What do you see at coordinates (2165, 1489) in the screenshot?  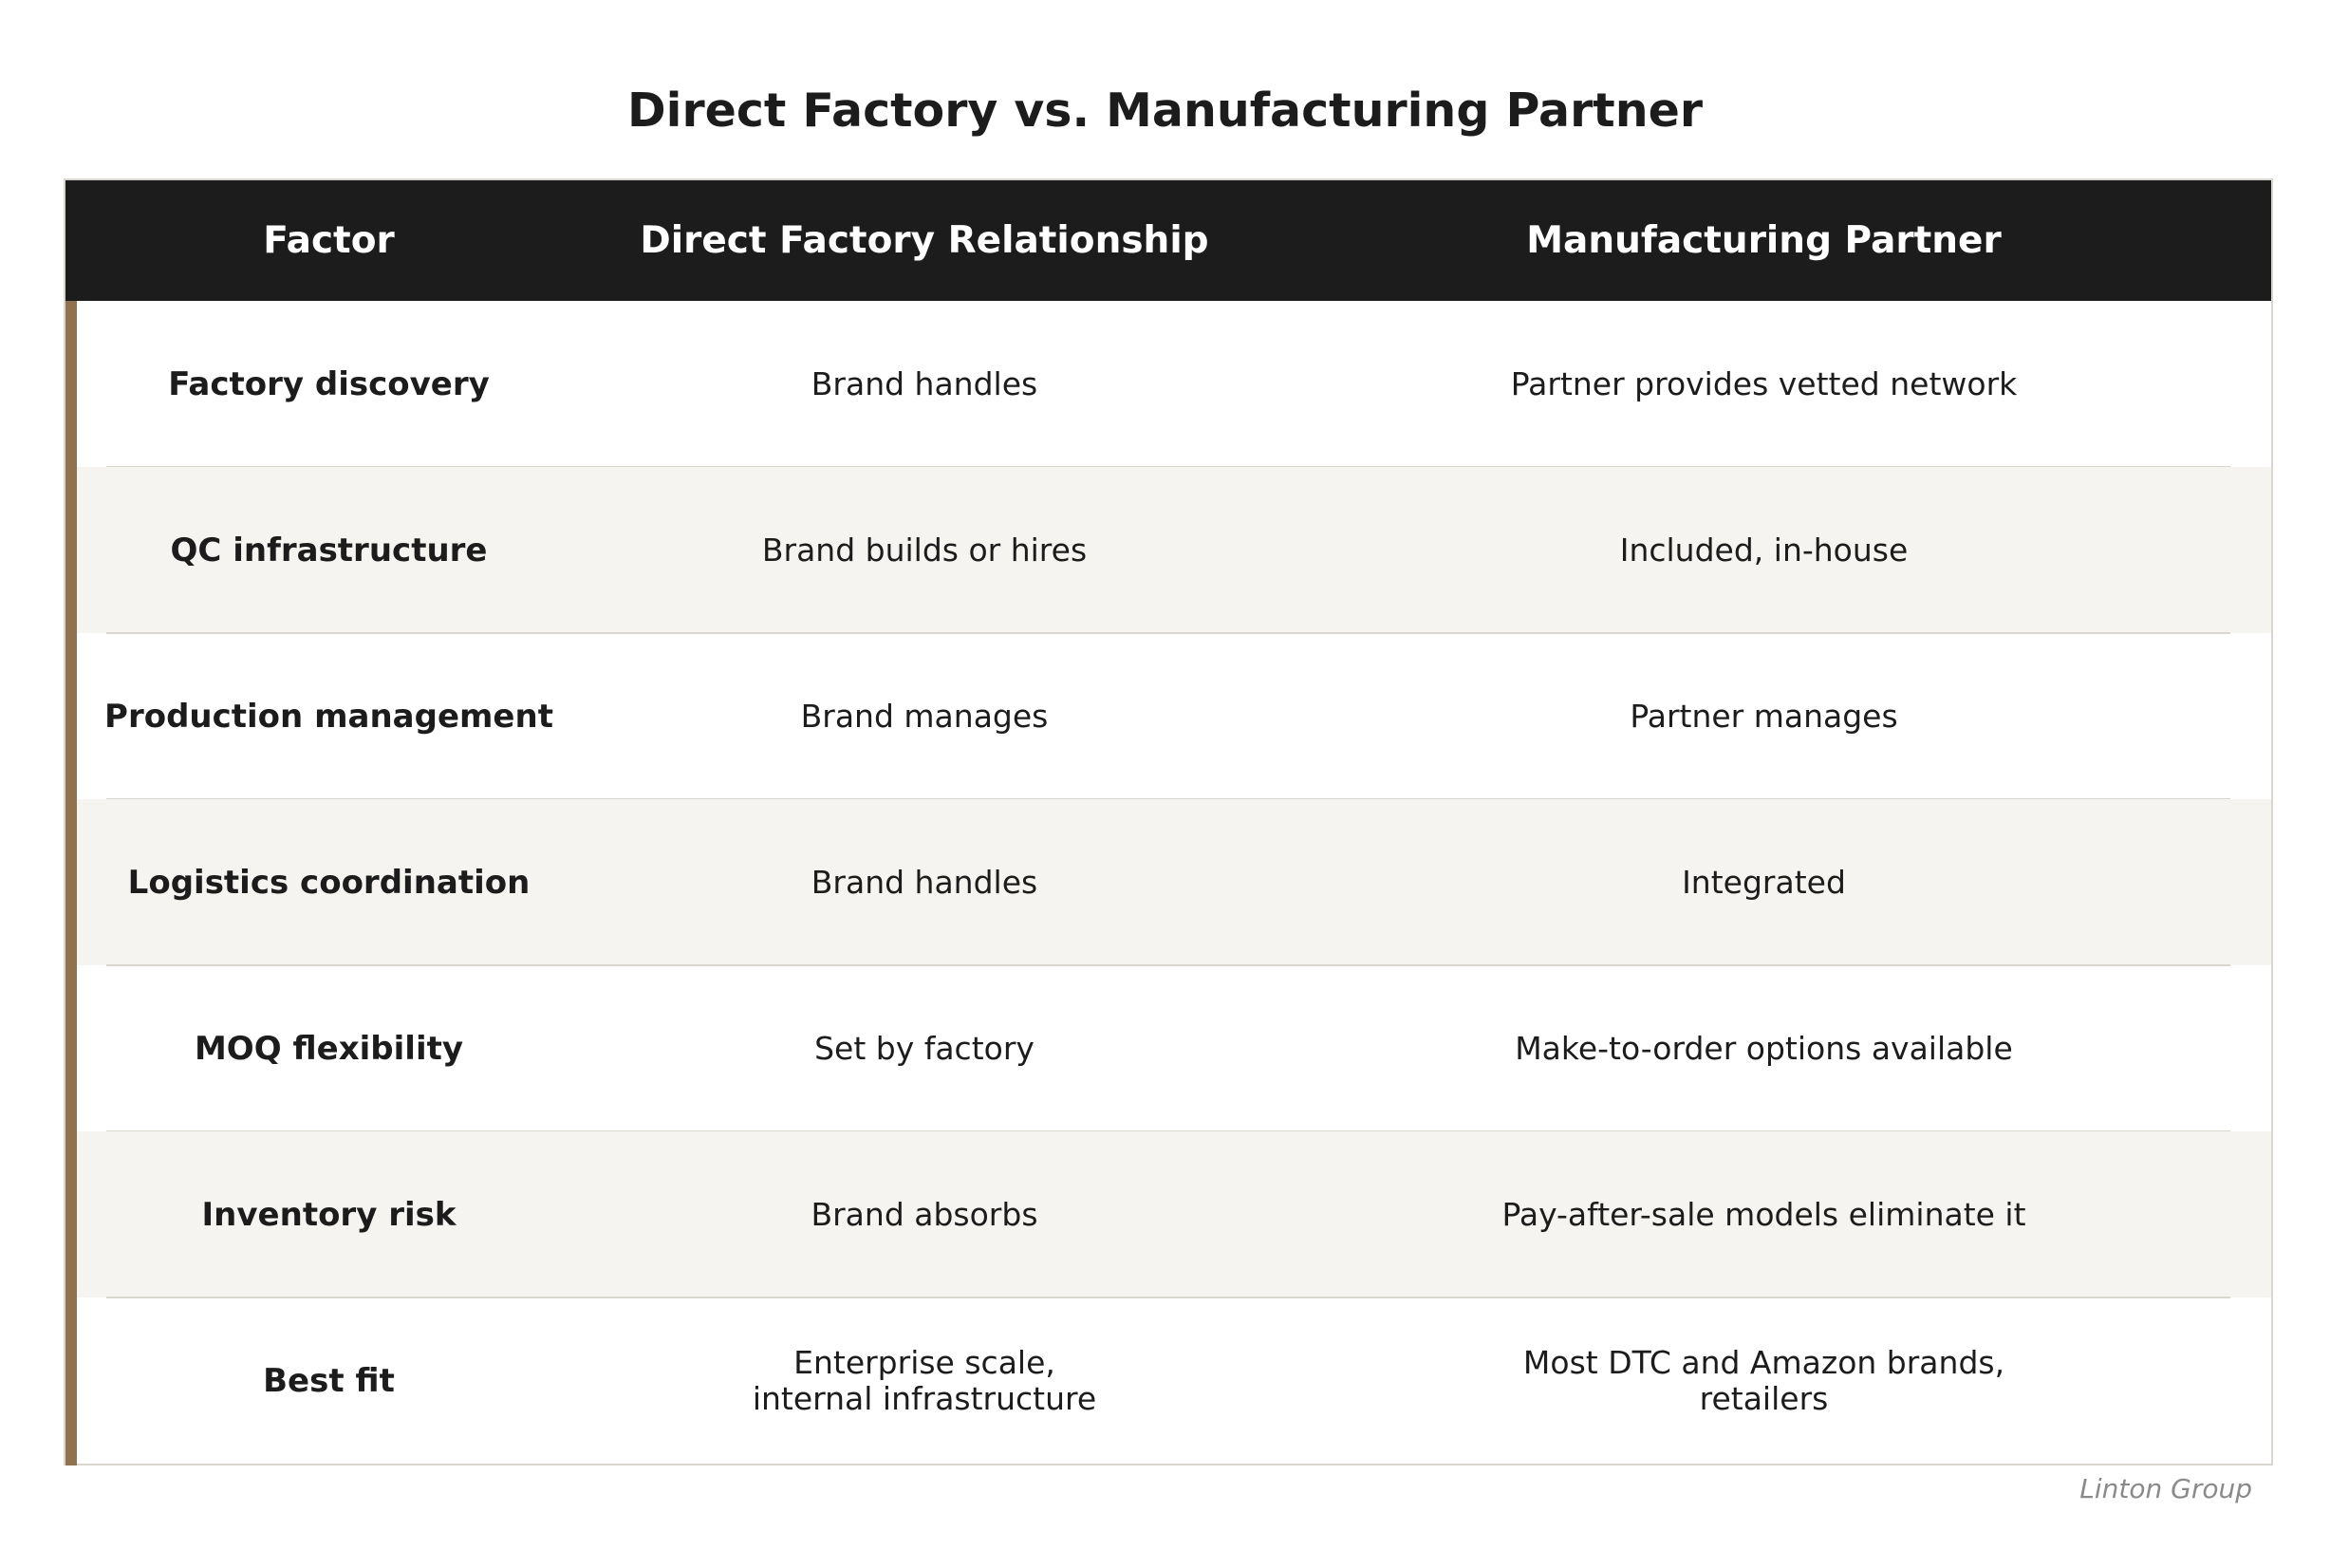 I see `source-label: Linton Group` at bounding box center [2165, 1489].